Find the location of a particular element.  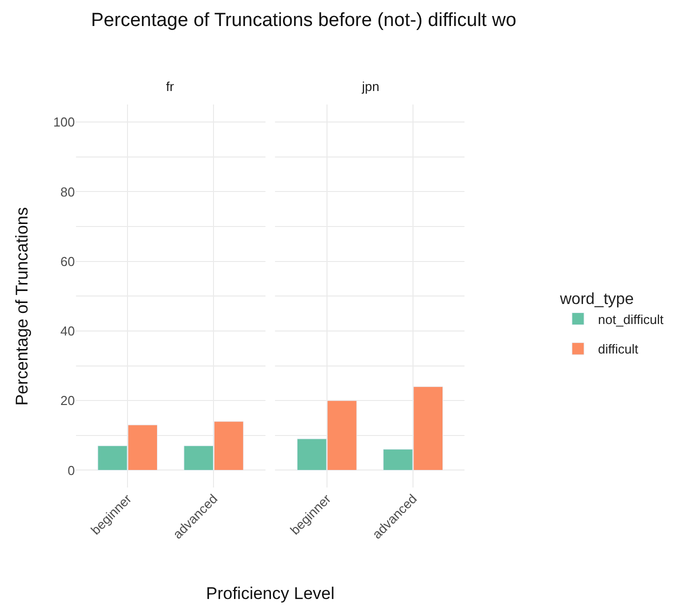

y-tick-label: 40 is located at coordinates (67, 331).